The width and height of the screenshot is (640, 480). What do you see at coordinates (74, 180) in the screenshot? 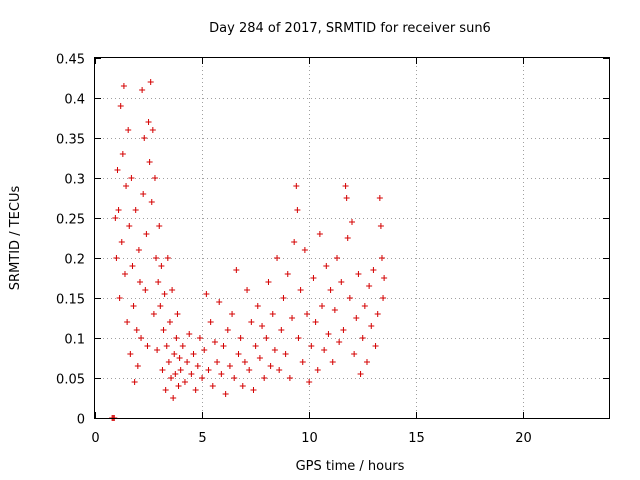
I see `y-tick-label: 0.3` at bounding box center [74, 180].